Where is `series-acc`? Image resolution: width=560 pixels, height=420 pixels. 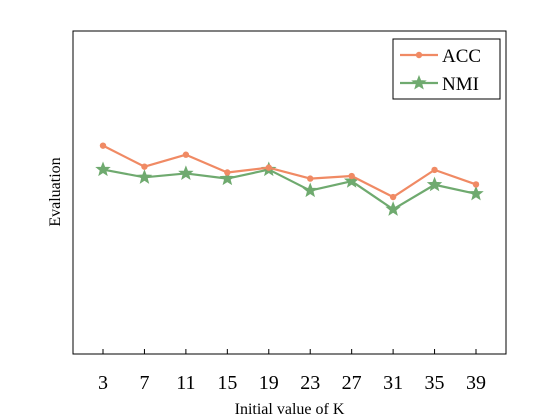 series-acc is located at coordinates (289, 171).